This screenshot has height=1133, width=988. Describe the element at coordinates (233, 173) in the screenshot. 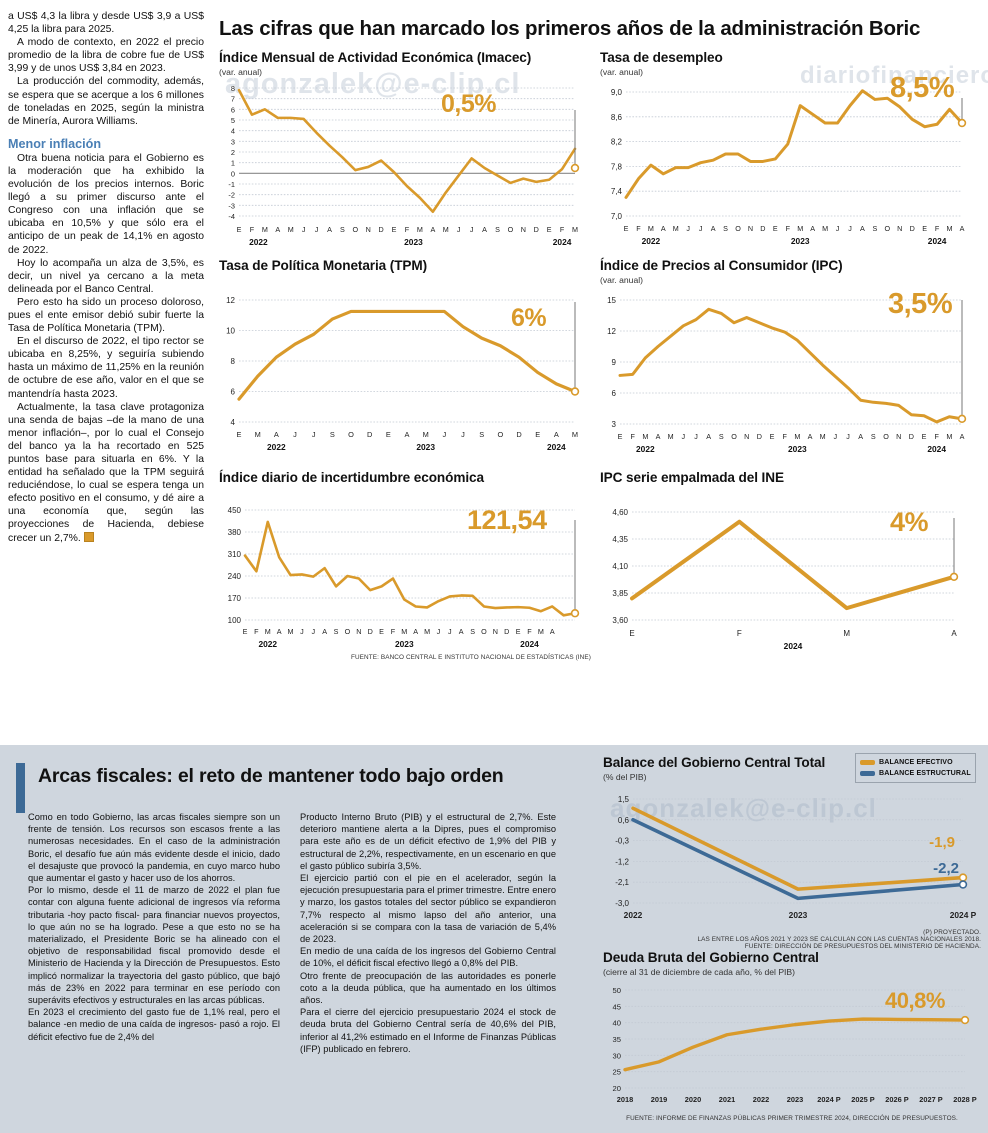

I see `svg-text: 0` at that location.